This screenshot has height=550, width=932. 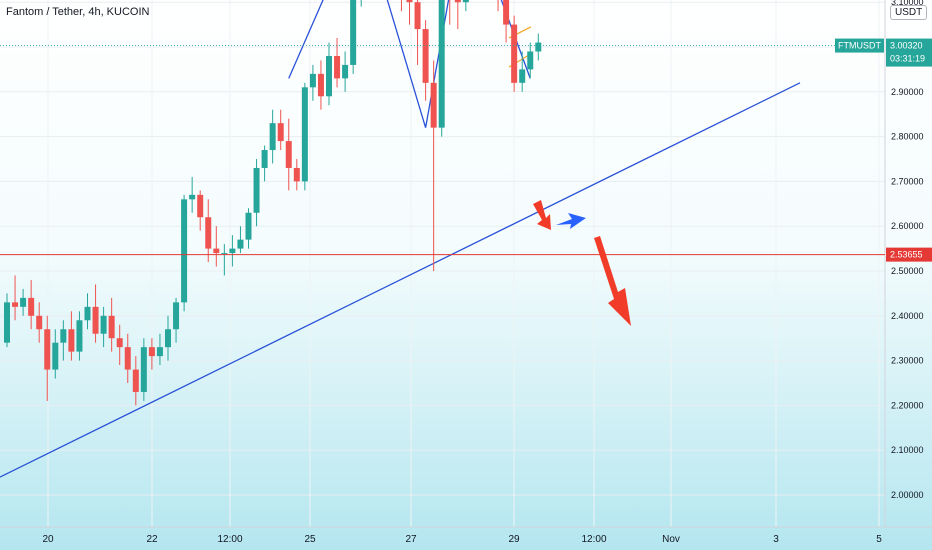 What do you see at coordinates (671, 539) in the screenshot?
I see `x-tick-label: Nov` at bounding box center [671, 539].